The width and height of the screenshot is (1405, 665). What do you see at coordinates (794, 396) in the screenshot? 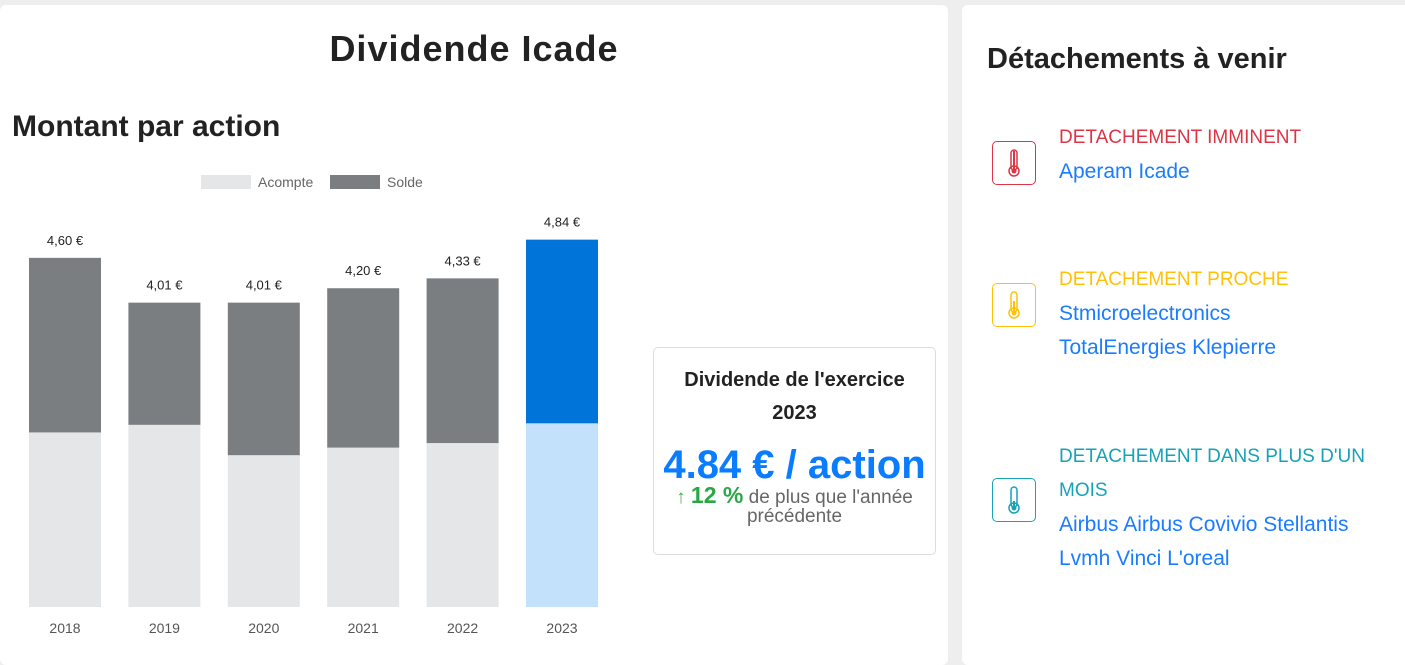
I see `kpi-title: Dividende de l'exercice 2023` at bounding box center [794, 396].